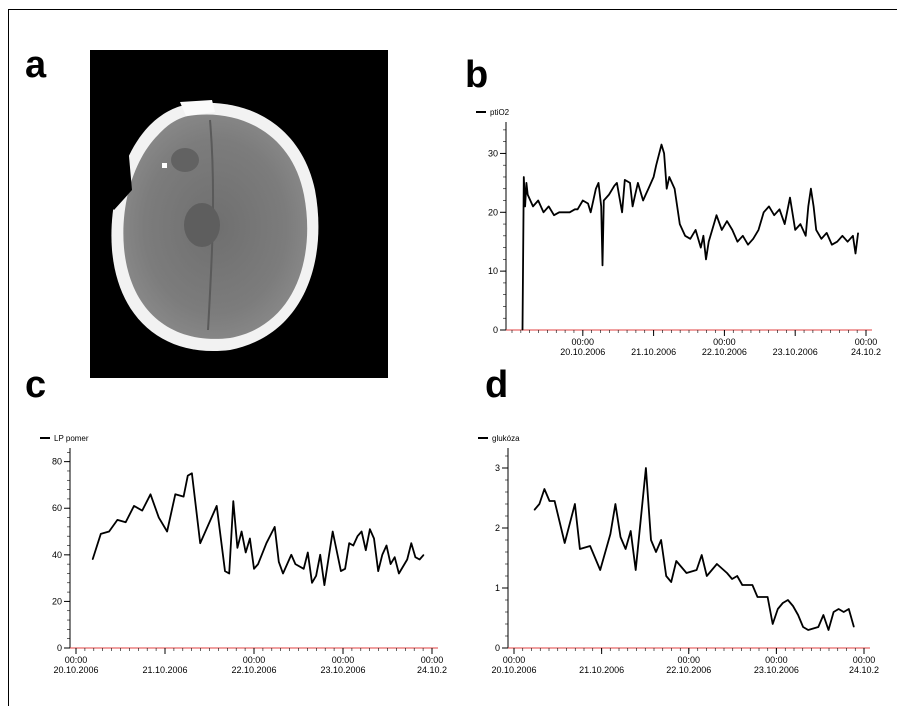 This screenshot has width=897, height=706. What do you see at coordinates (582, 352) in the screenshot?
I see `x-tick-date-label: 20.10.2006` at bounding box center [582, 352].